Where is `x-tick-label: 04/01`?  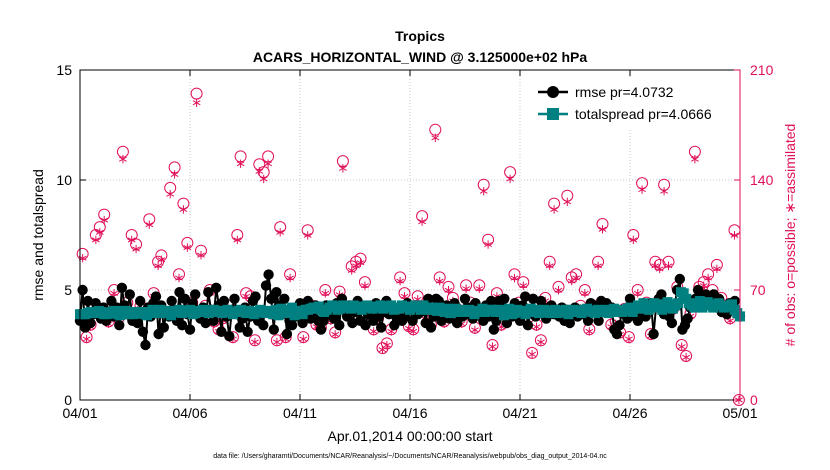 x-tick-label: 04/01 is located at coordinates (79, 413).